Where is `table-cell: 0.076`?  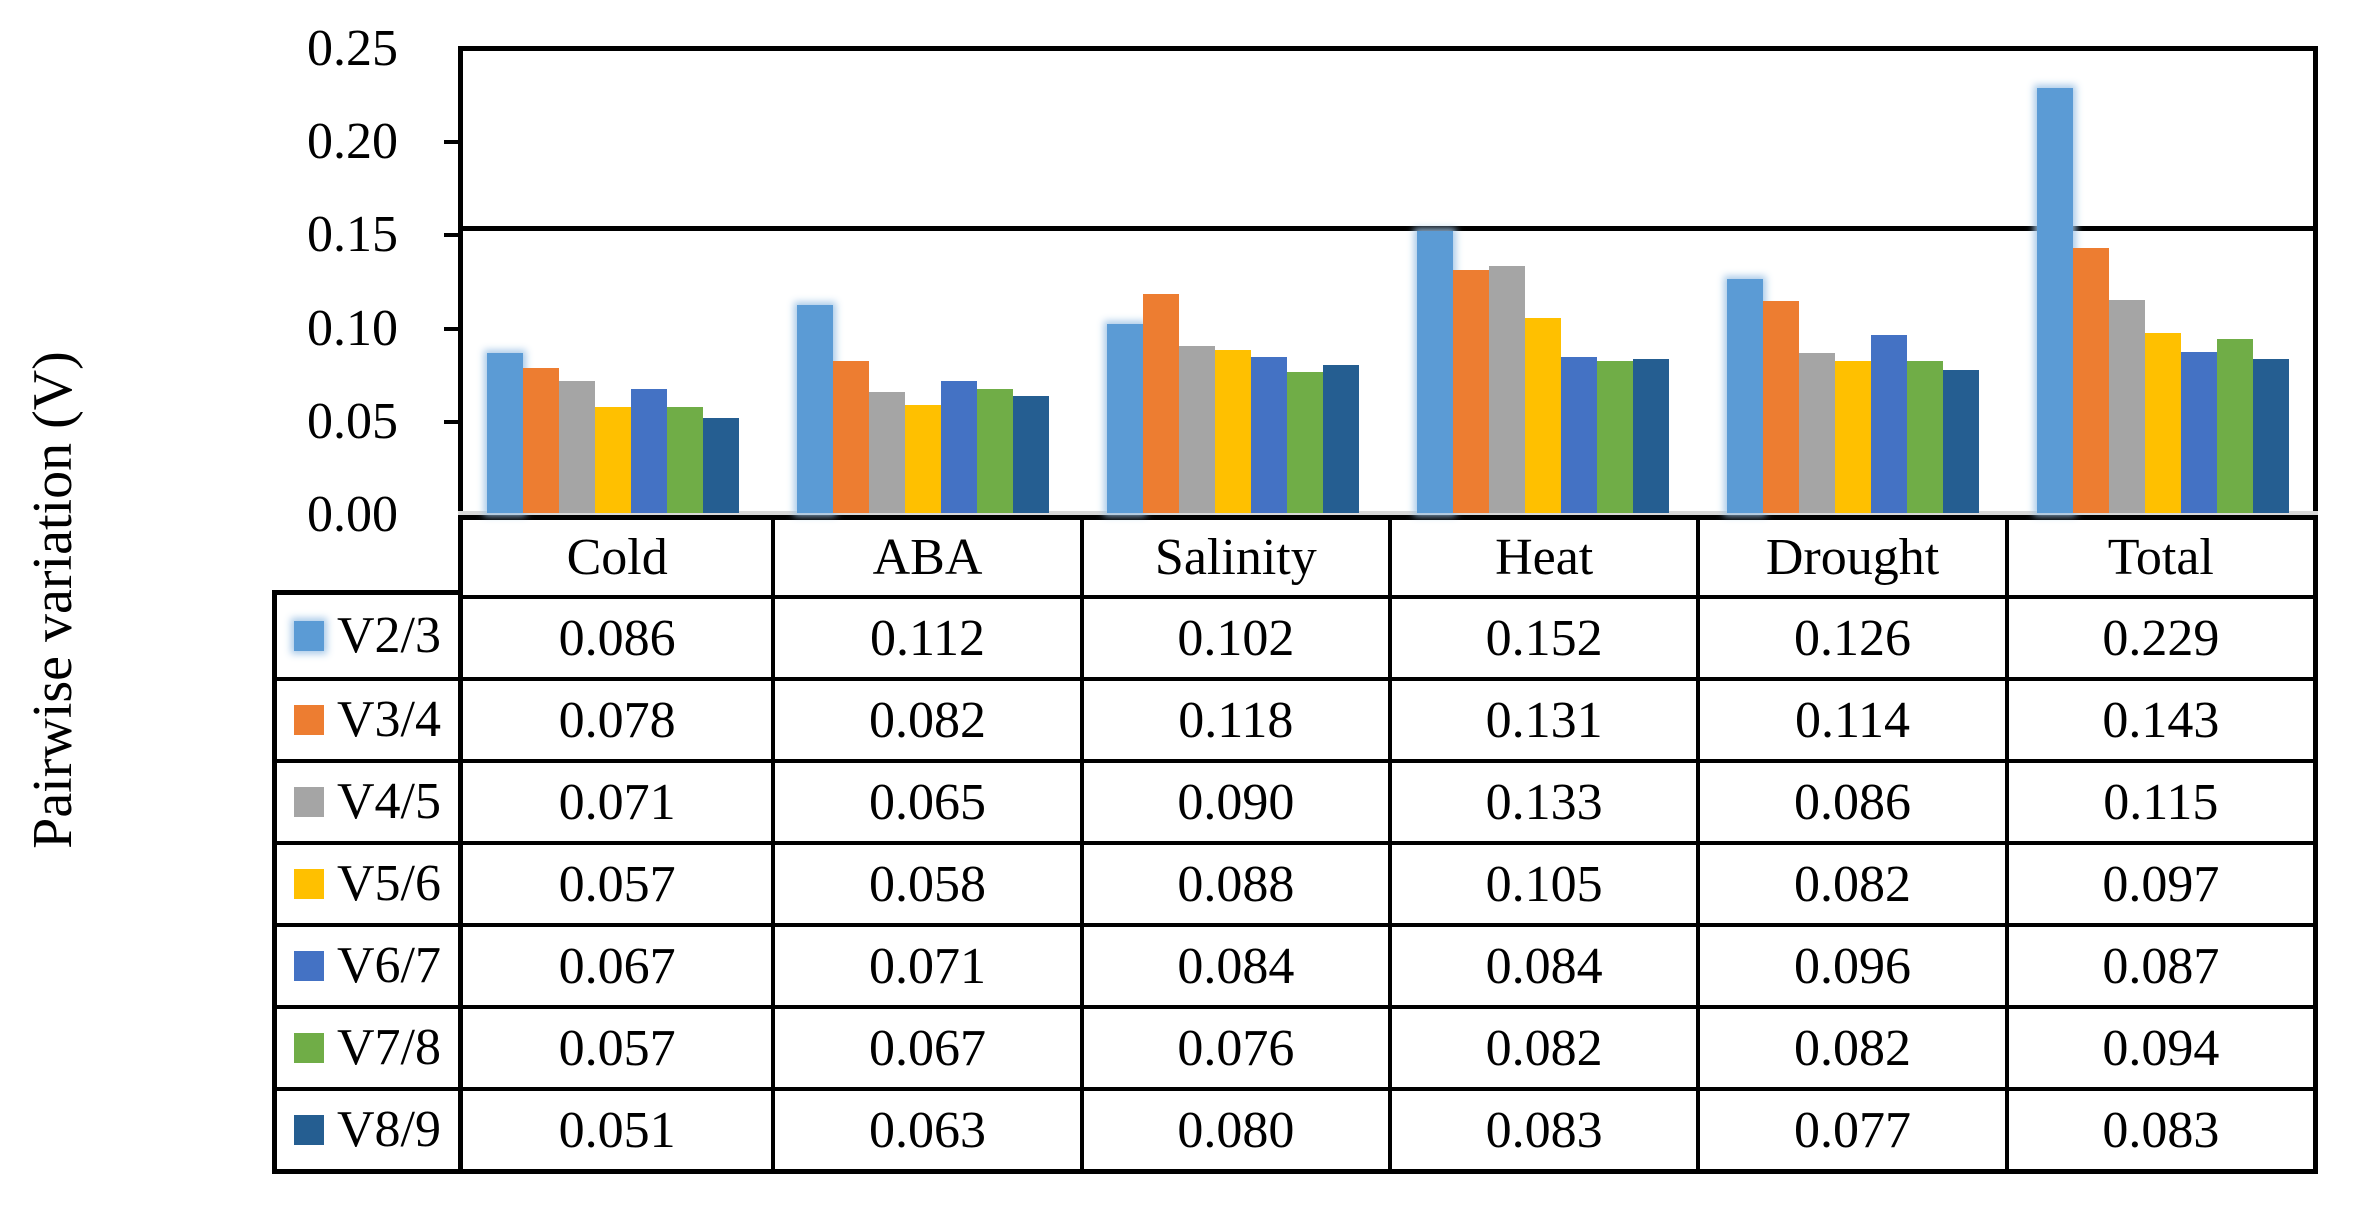 table-cell: 0.076 is located at coordinates (1233, 1046).